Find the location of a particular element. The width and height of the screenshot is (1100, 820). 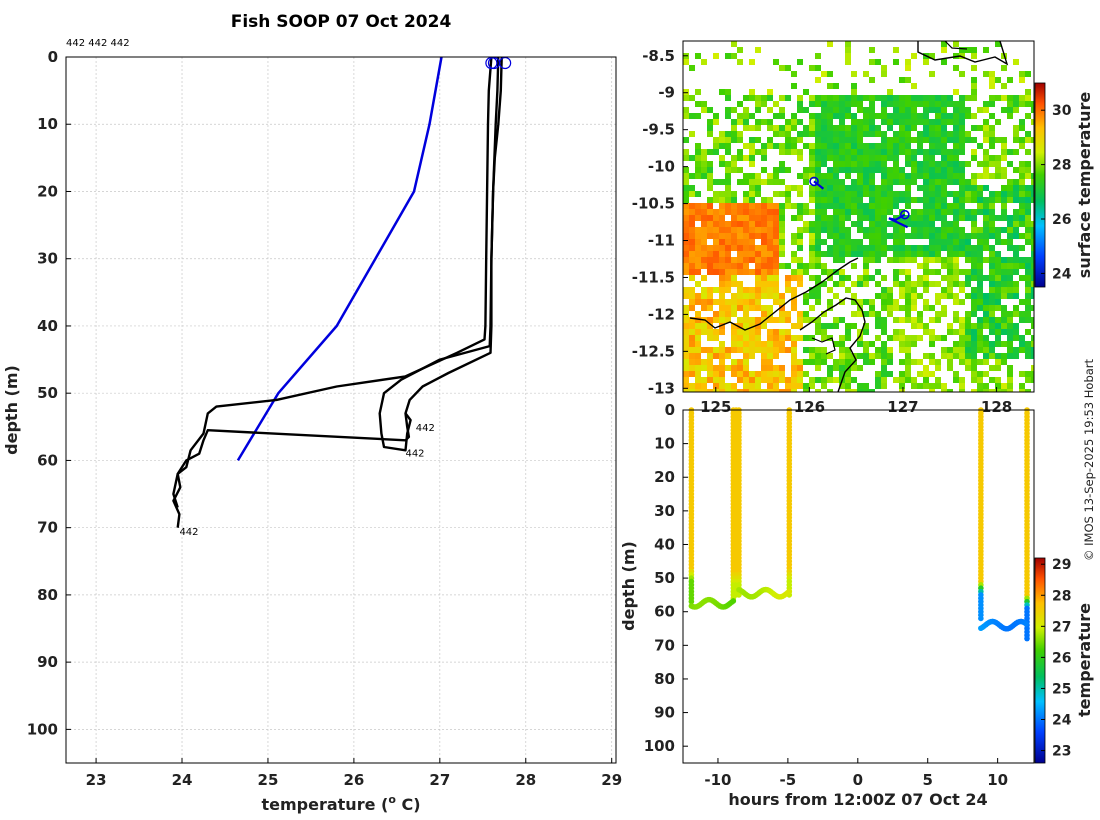

map-ytick-label: -11.5 is located at coordinates (653, 277).